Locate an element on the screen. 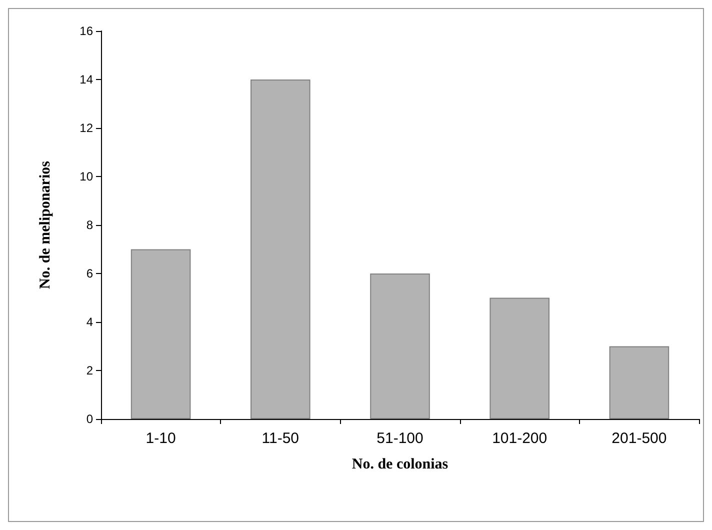 The image size is (712, 530). y-tick-label: 6 is located at coordinates (90, 273).